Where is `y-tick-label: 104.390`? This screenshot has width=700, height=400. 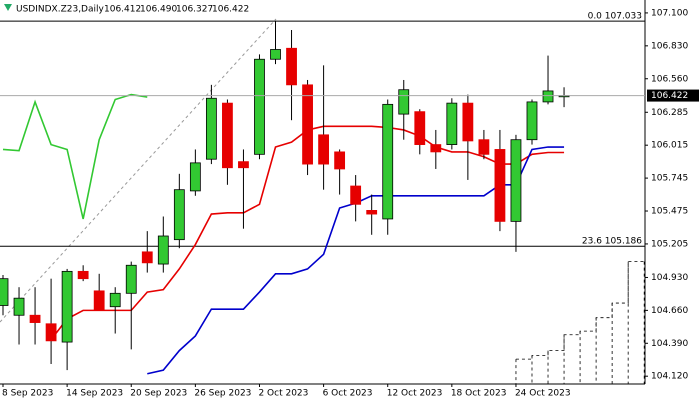 y-tick-label: 104.390 is located at coordinates (669, 344).